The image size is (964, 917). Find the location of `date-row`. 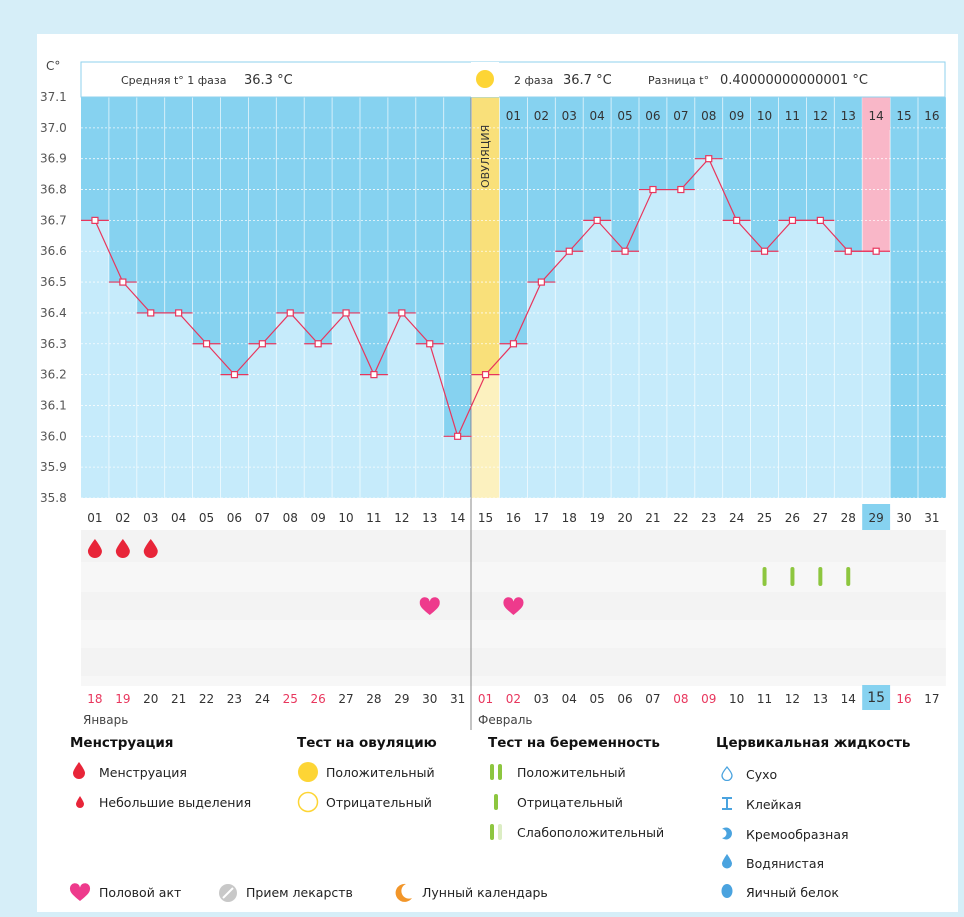

date-row is located at coordinates (513, 708).